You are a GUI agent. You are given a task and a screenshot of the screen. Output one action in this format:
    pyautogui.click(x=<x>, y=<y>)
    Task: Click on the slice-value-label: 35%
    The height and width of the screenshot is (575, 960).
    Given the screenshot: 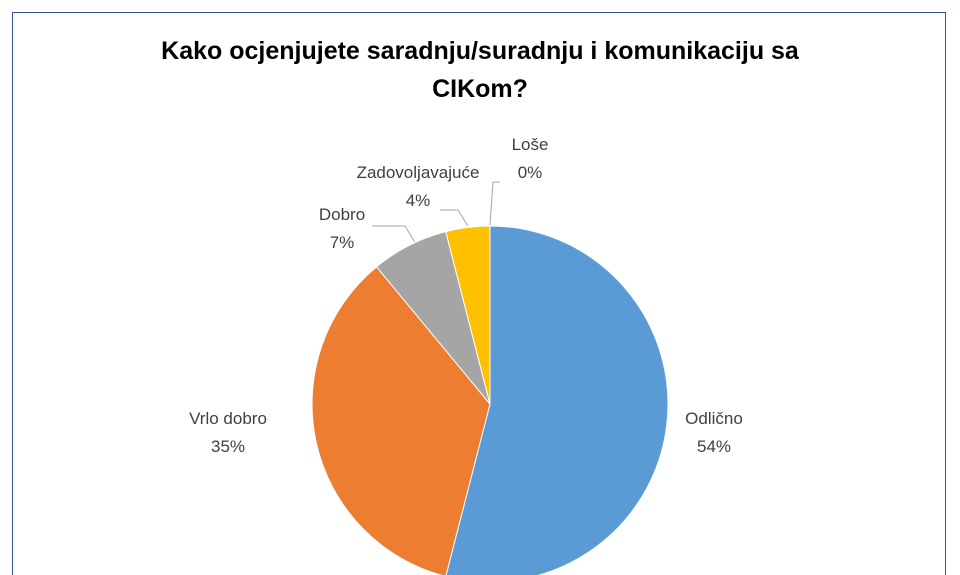 What is the action you would take?
    pyautogui.click(x=228, y=446)
    